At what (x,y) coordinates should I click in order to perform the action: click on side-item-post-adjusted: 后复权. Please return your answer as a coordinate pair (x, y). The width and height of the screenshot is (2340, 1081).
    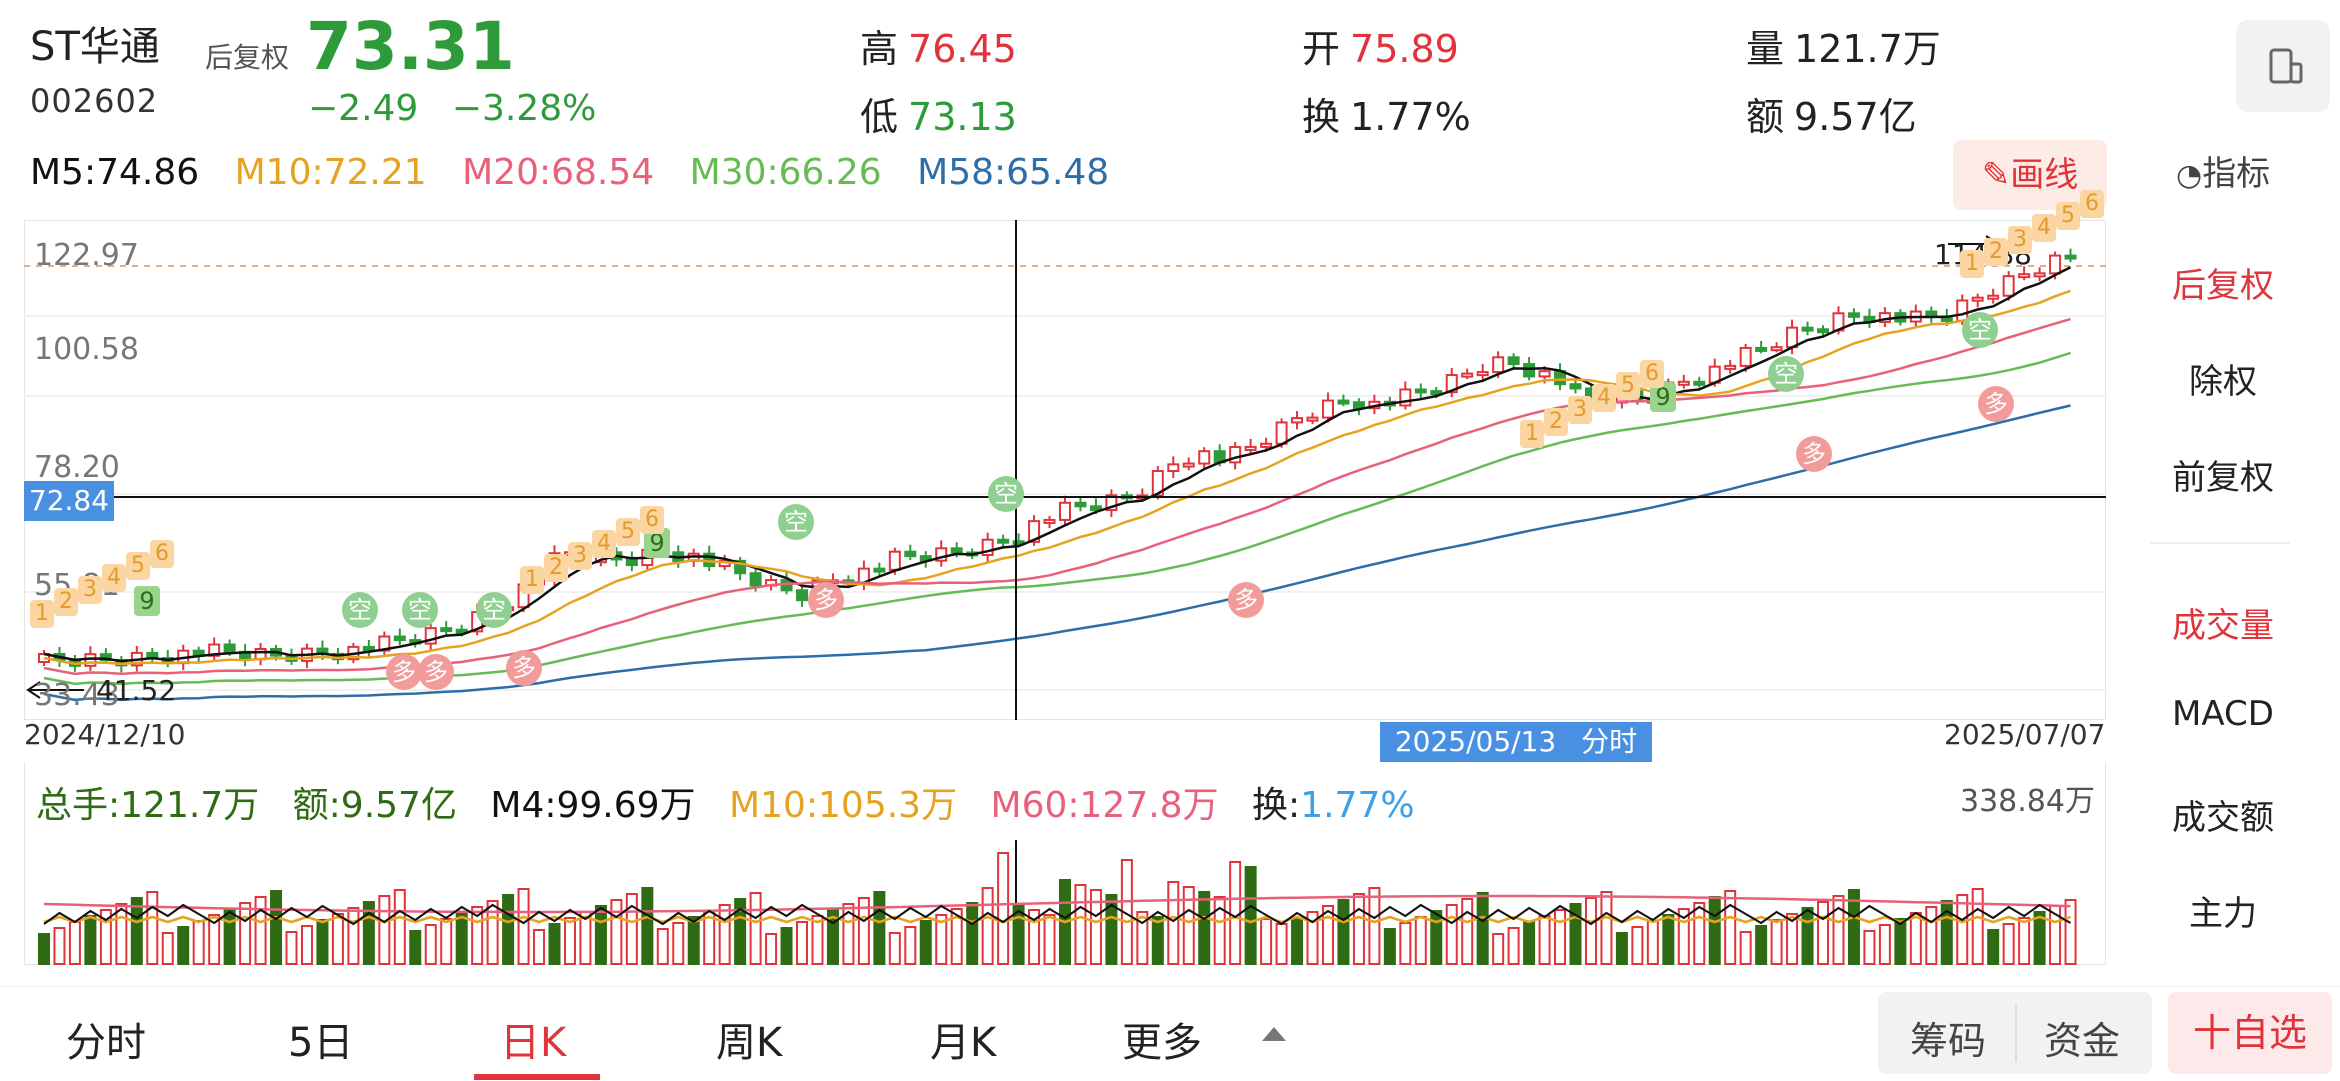
    Looking at the image, I should click on (2223, 286).